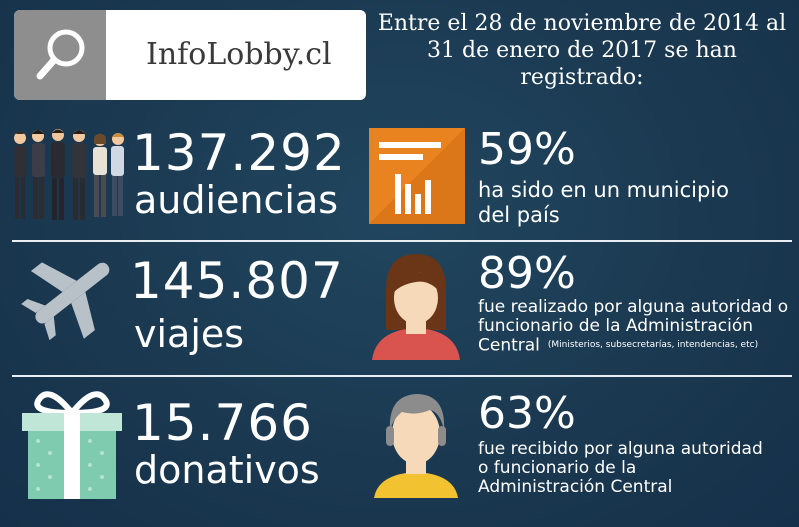  I want to click on airplane-icon, so click(70, 295).